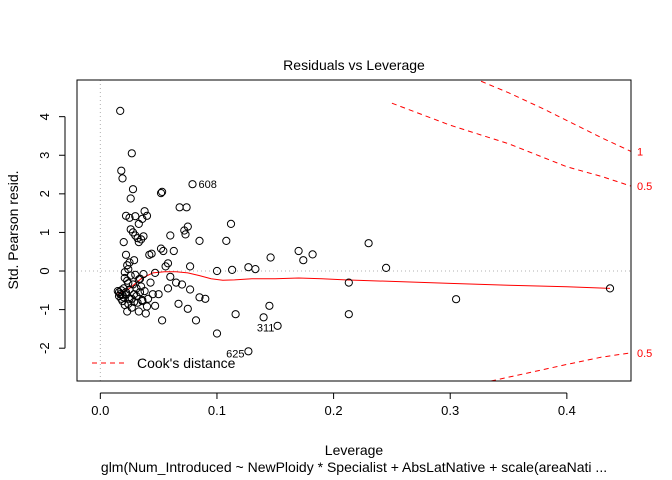 The width and height of the screenshot is (672, 480). Describe the element at coordinates (44, 232) in the screenshot. I see `y-tick-label: 1` at that location.